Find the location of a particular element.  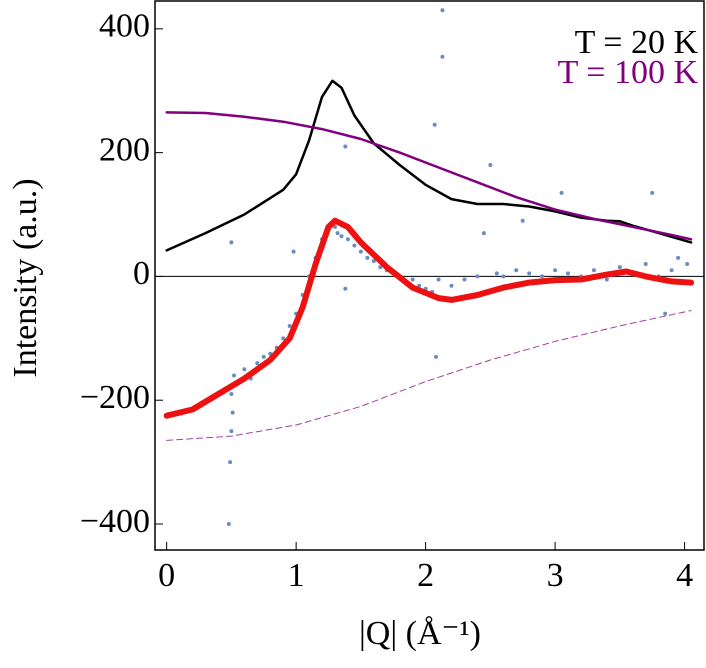

y-tick-label: 200 is located at coordinates (124, 149).